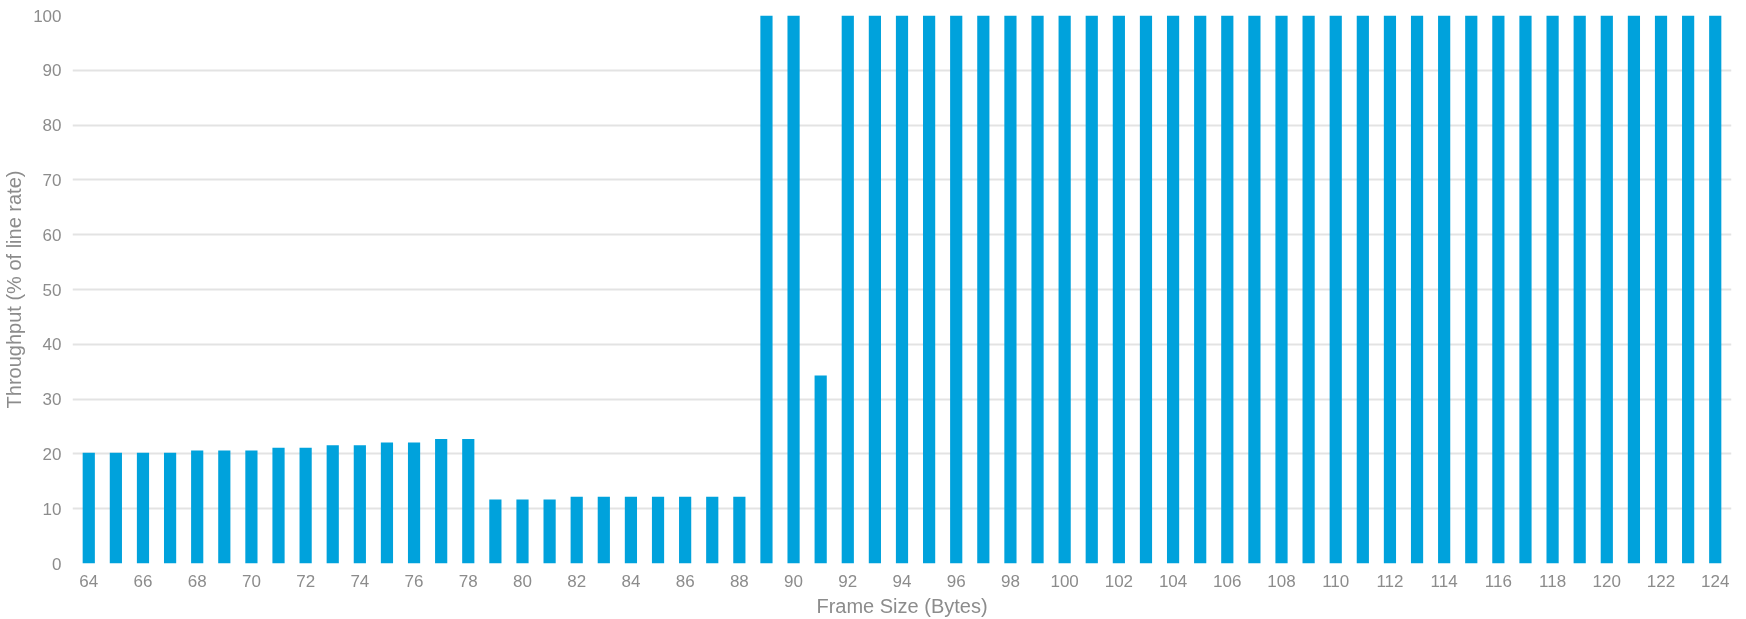  What do you see at coordinates (902, 581) in the screenshot?
I see `x-tick-label: 94` at bounding box center [902, 581].